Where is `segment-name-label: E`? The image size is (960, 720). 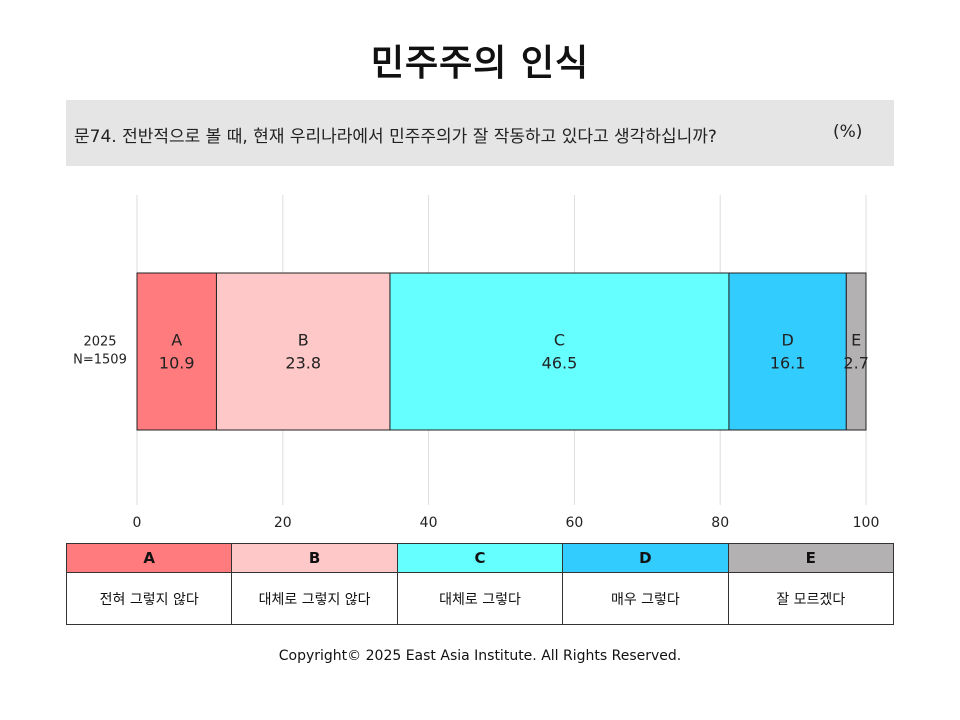 segment-name-label: E is located at coordinates (856, 340).